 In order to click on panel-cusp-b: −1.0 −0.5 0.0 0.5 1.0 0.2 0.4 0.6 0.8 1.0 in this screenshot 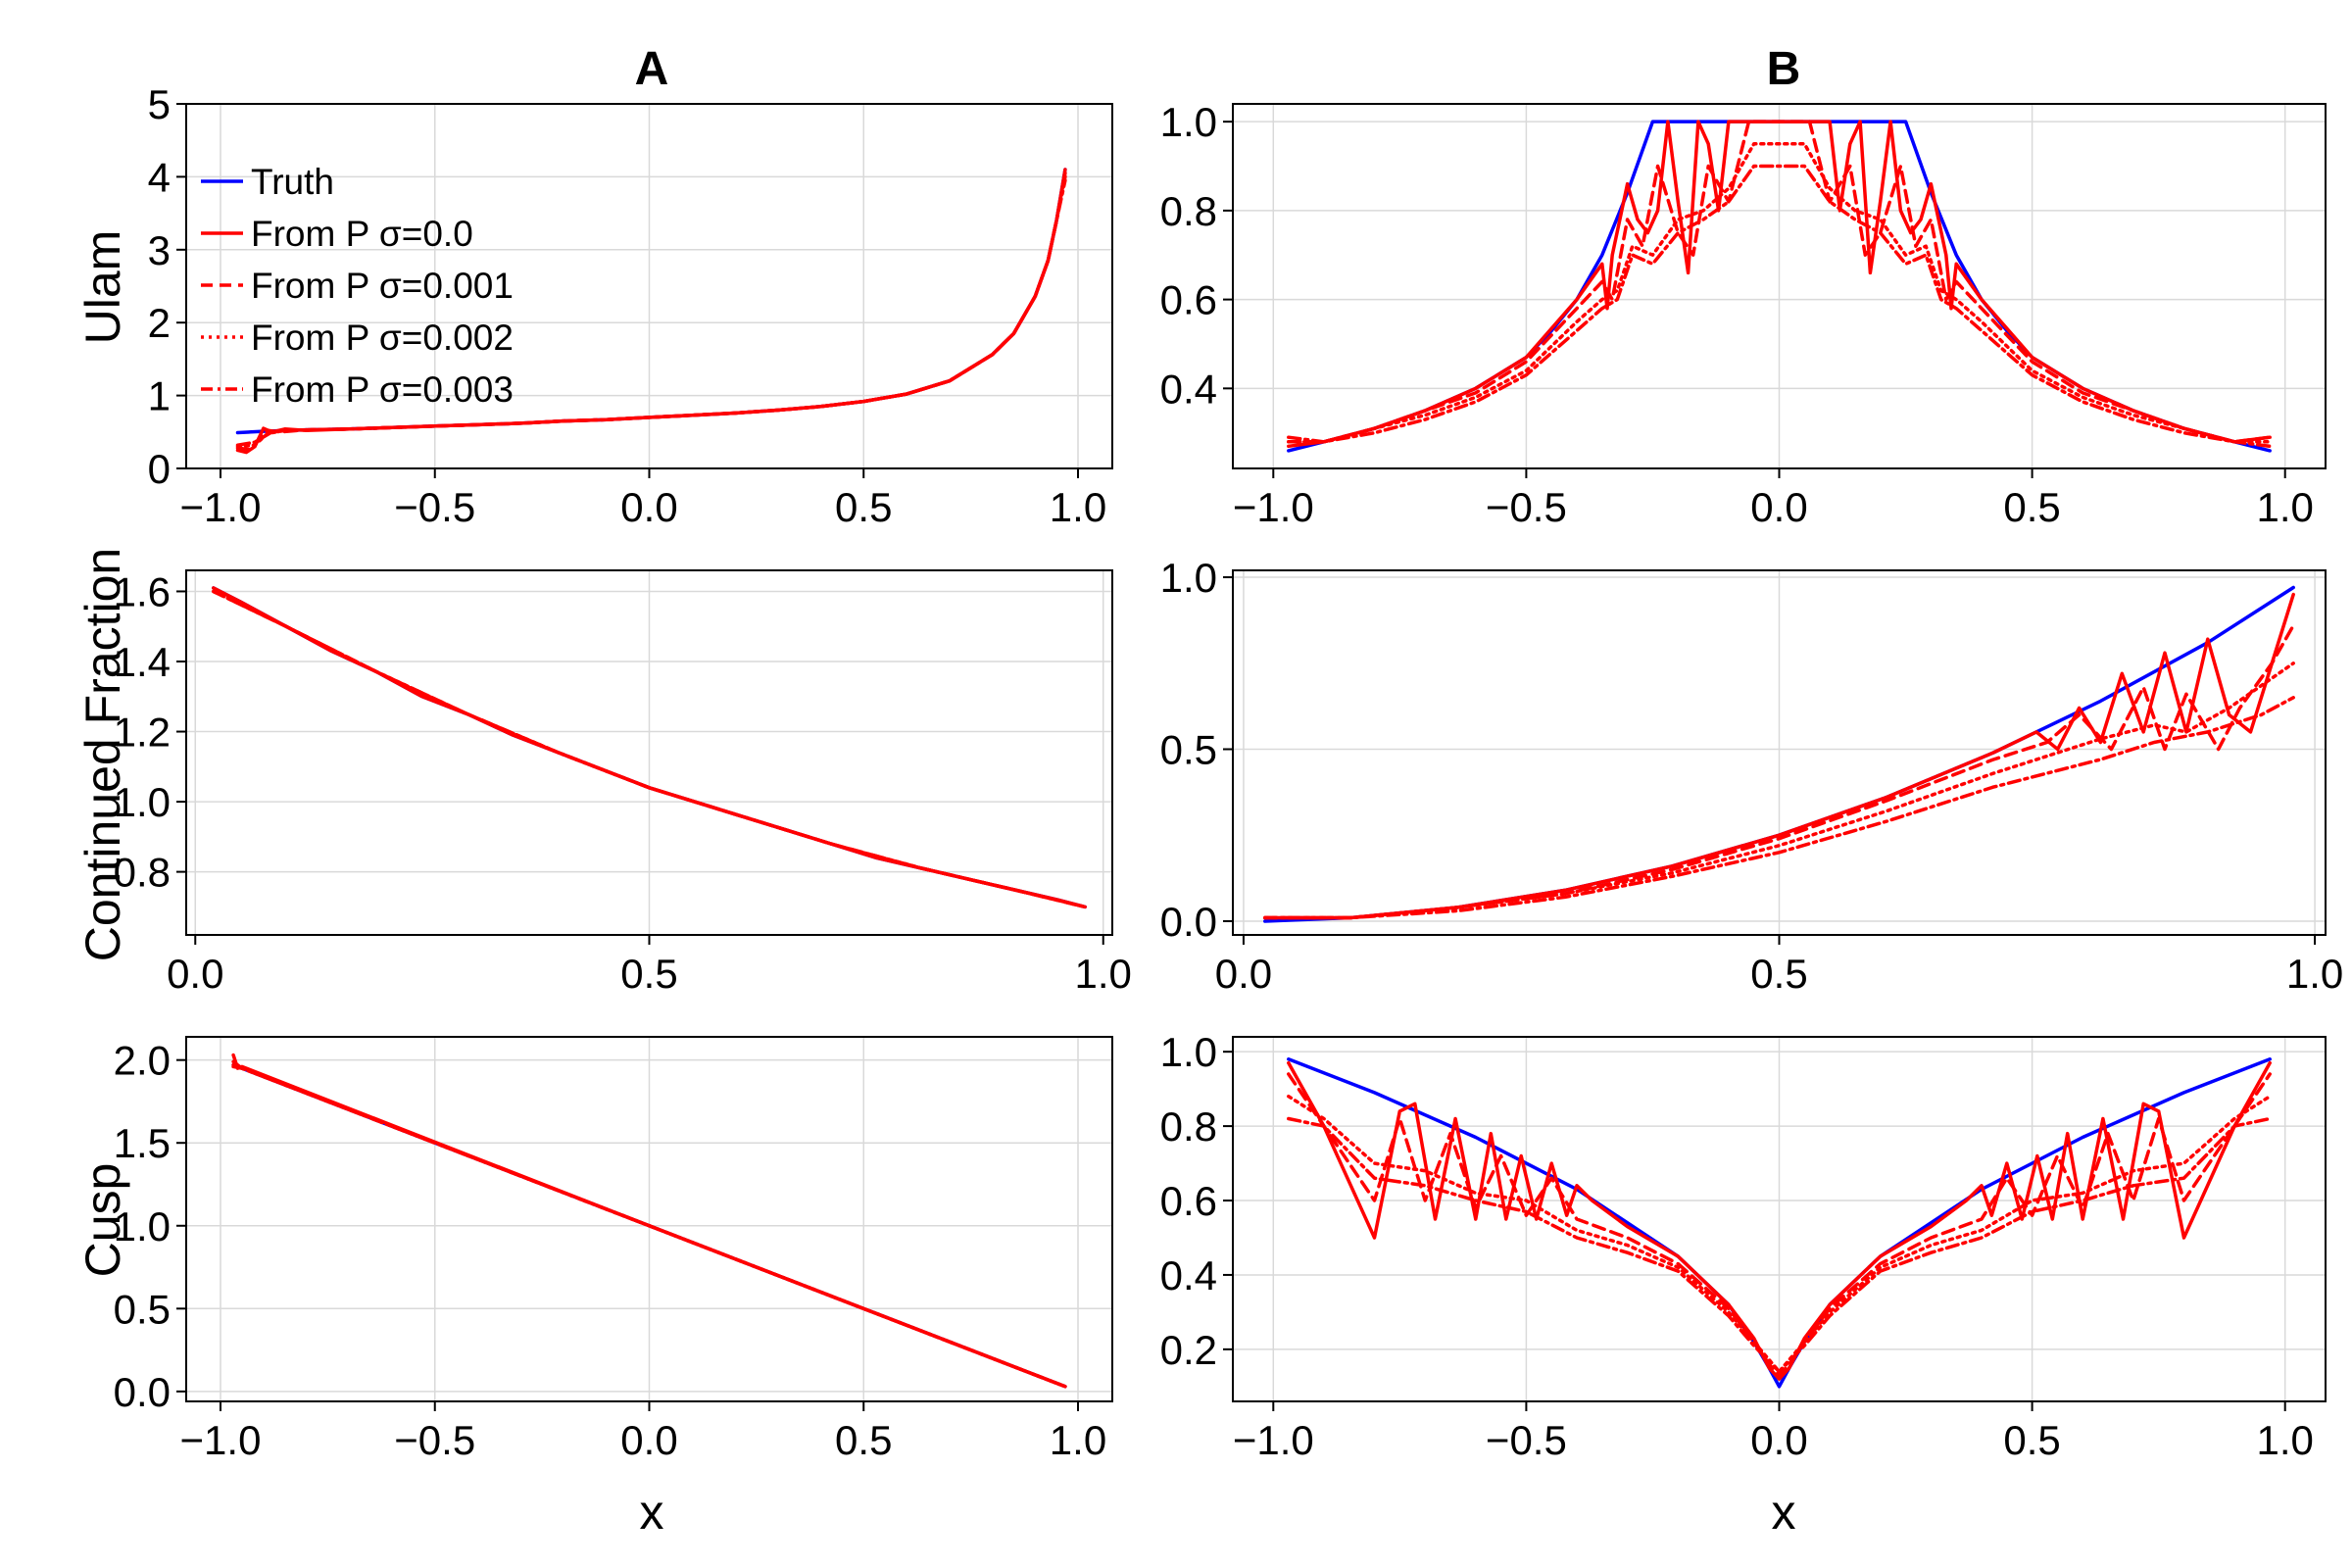, I will do `click(1743, 1246)`.